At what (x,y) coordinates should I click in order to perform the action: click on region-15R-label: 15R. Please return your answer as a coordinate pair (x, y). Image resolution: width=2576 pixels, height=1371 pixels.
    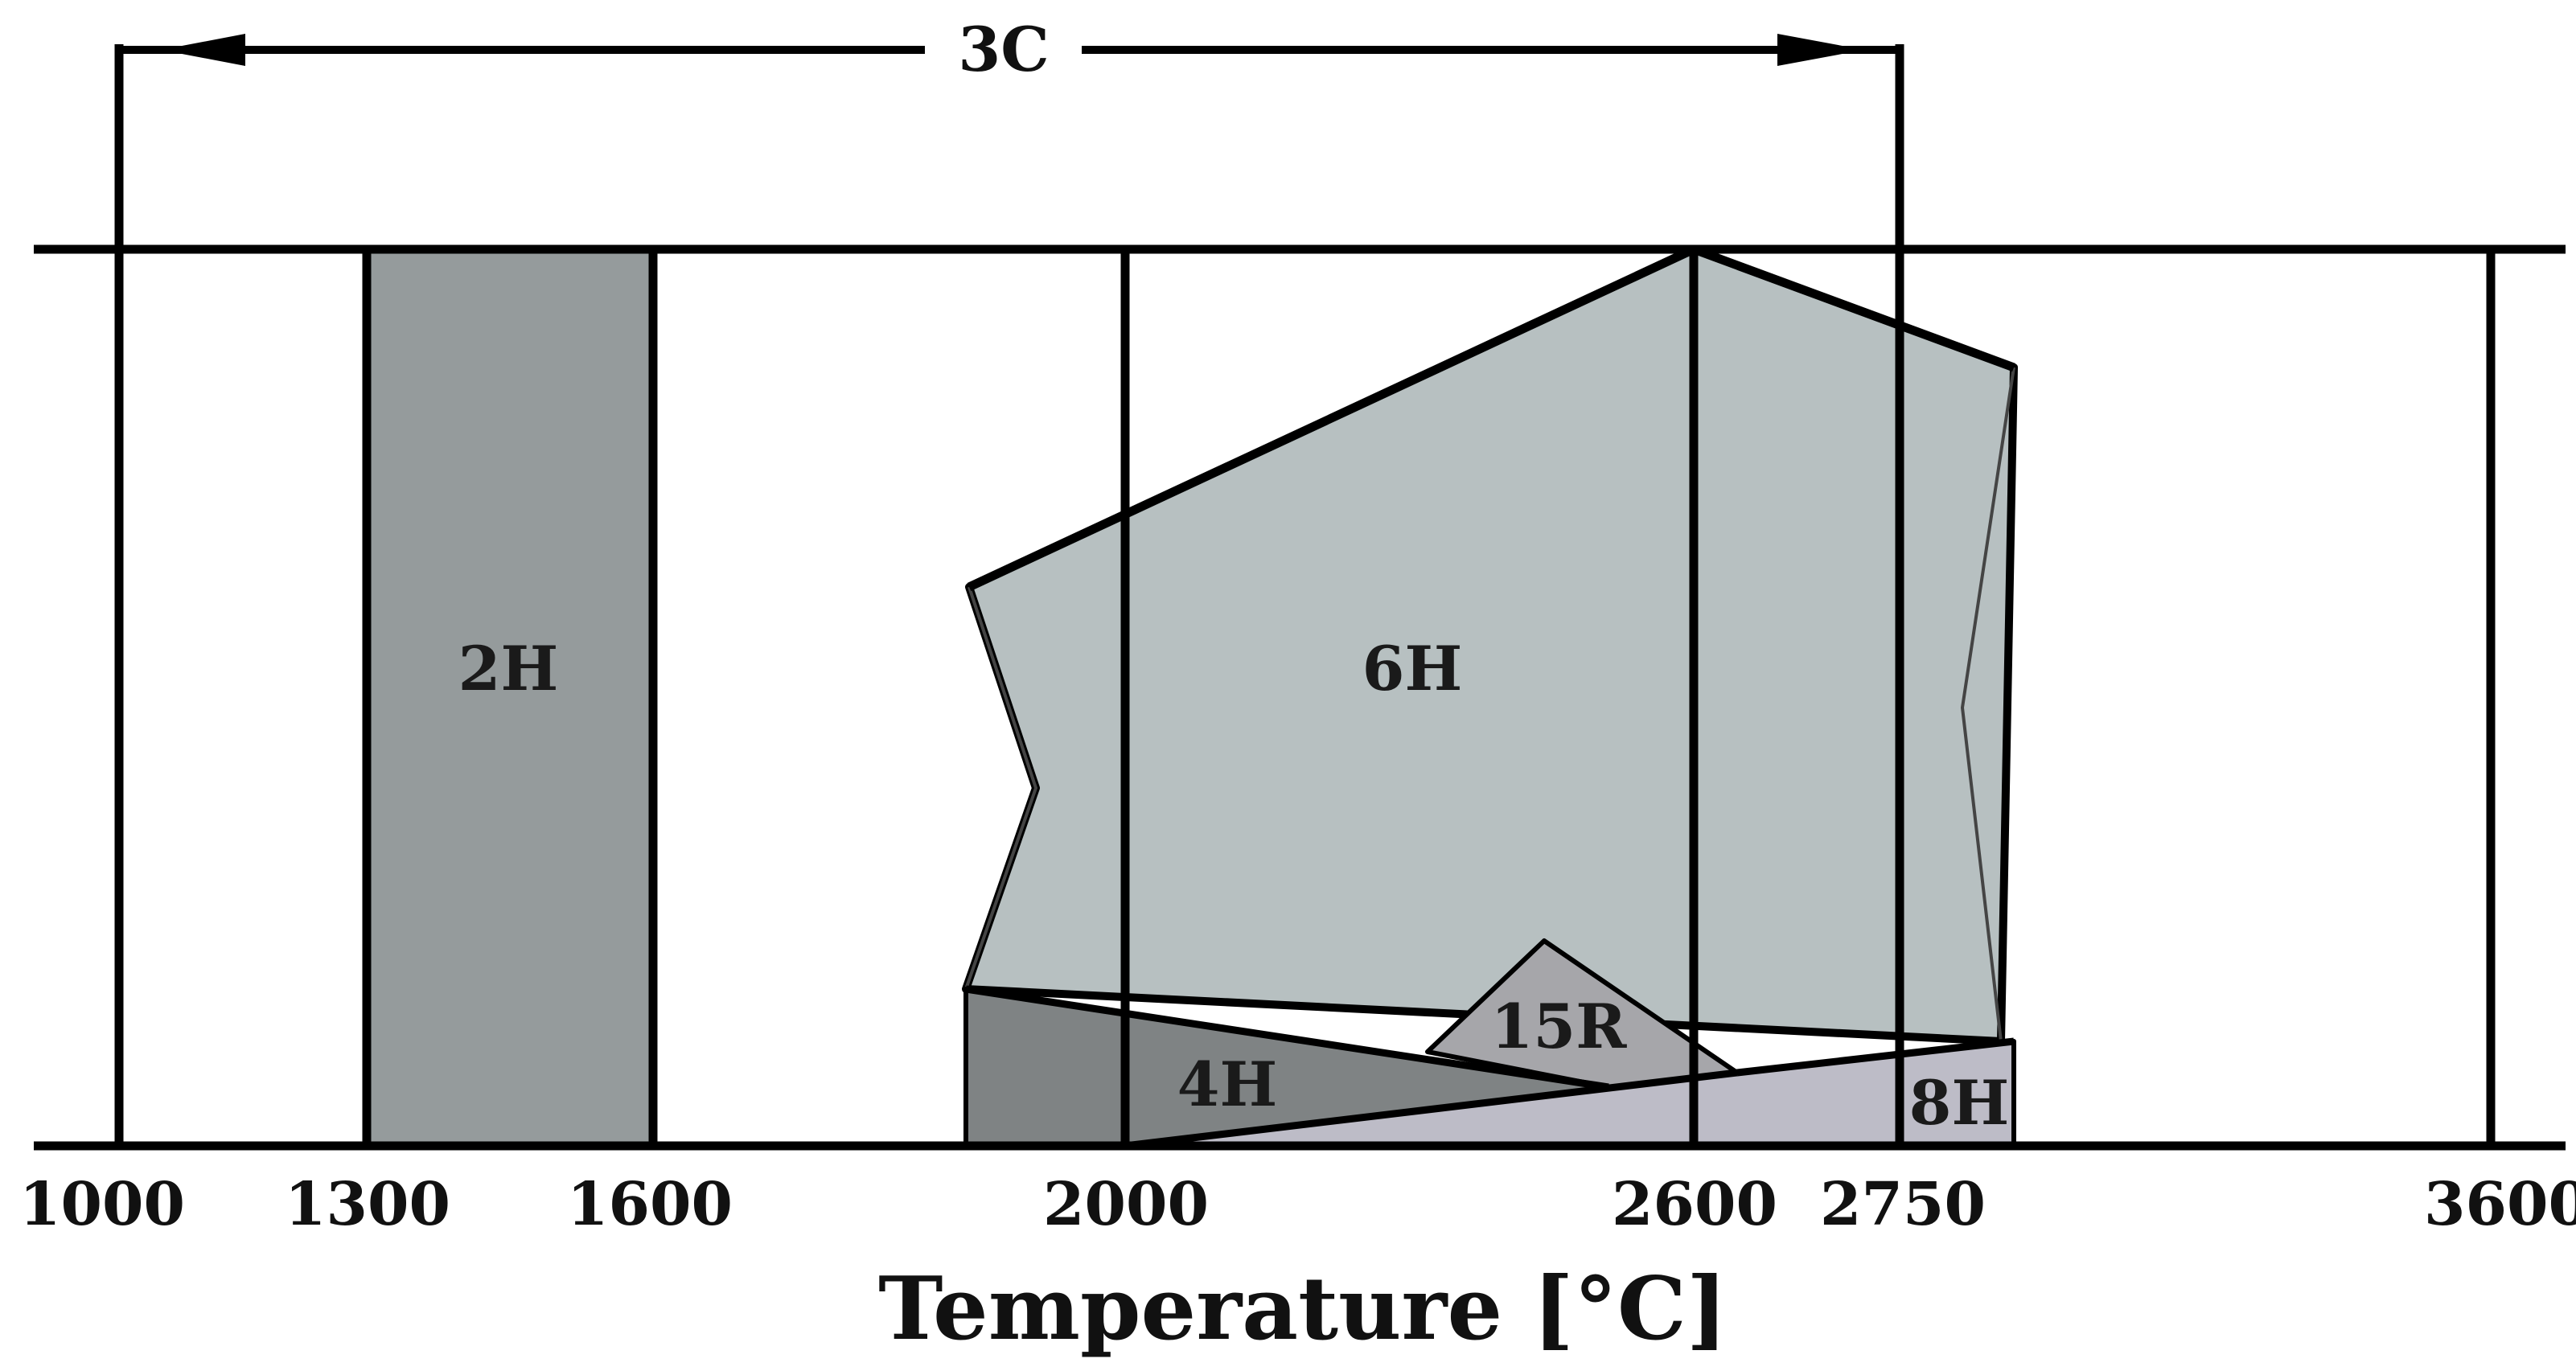
    Looking at the image, I should click on (1559, 1026).